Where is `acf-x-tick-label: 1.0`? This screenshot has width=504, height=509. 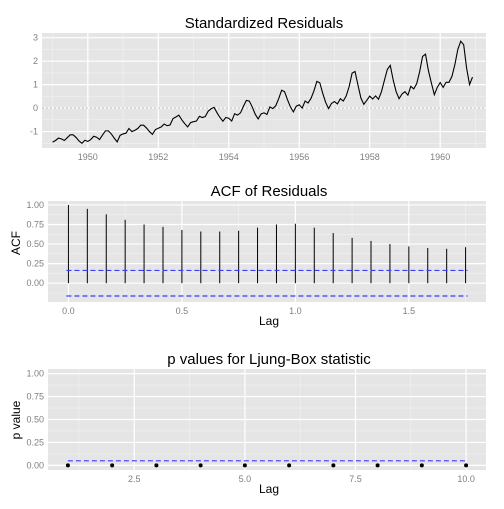
acf-x-tick-label: 1.0 is located at coordinates (295, 311).